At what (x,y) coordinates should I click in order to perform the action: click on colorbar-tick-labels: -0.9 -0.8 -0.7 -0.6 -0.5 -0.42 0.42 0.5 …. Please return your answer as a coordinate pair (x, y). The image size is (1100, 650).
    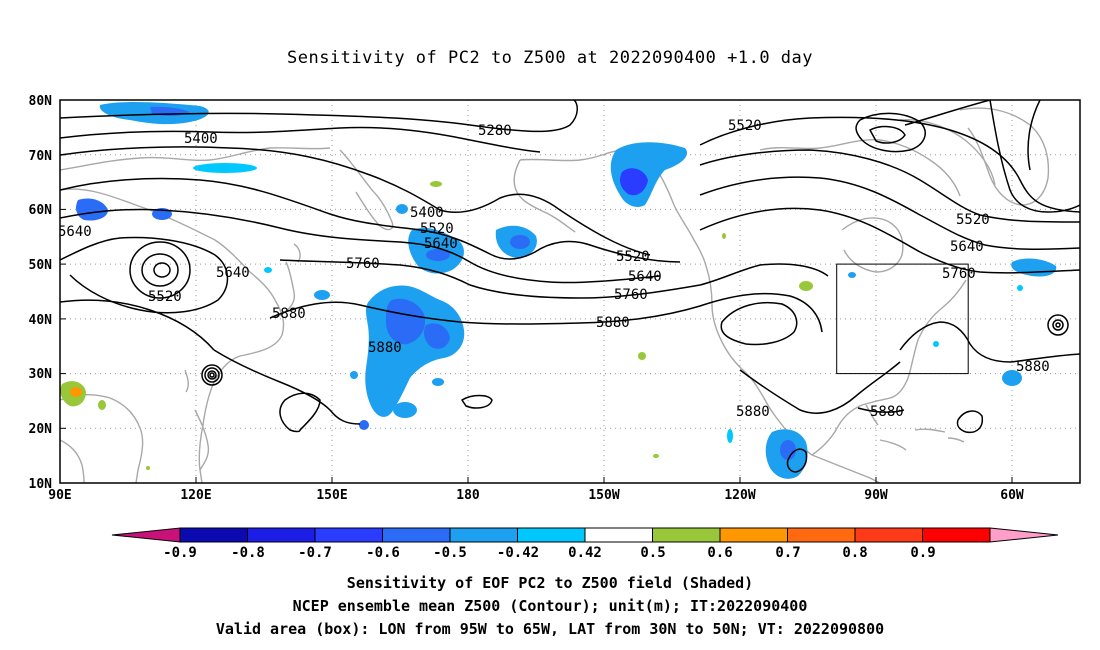
    Looking at the image, I should click on (549, 553).